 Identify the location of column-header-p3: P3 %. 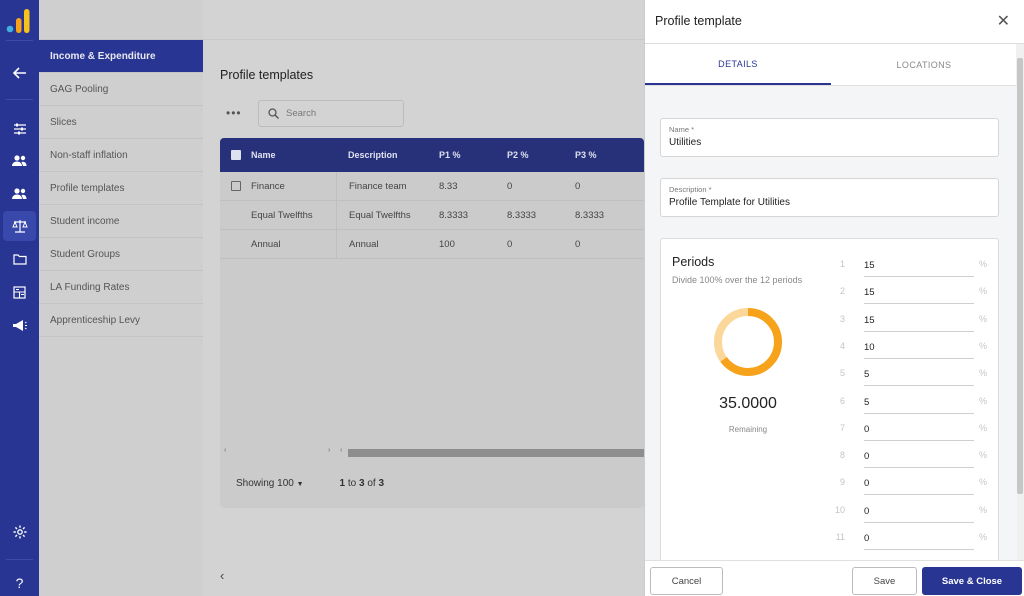
(586, 155).